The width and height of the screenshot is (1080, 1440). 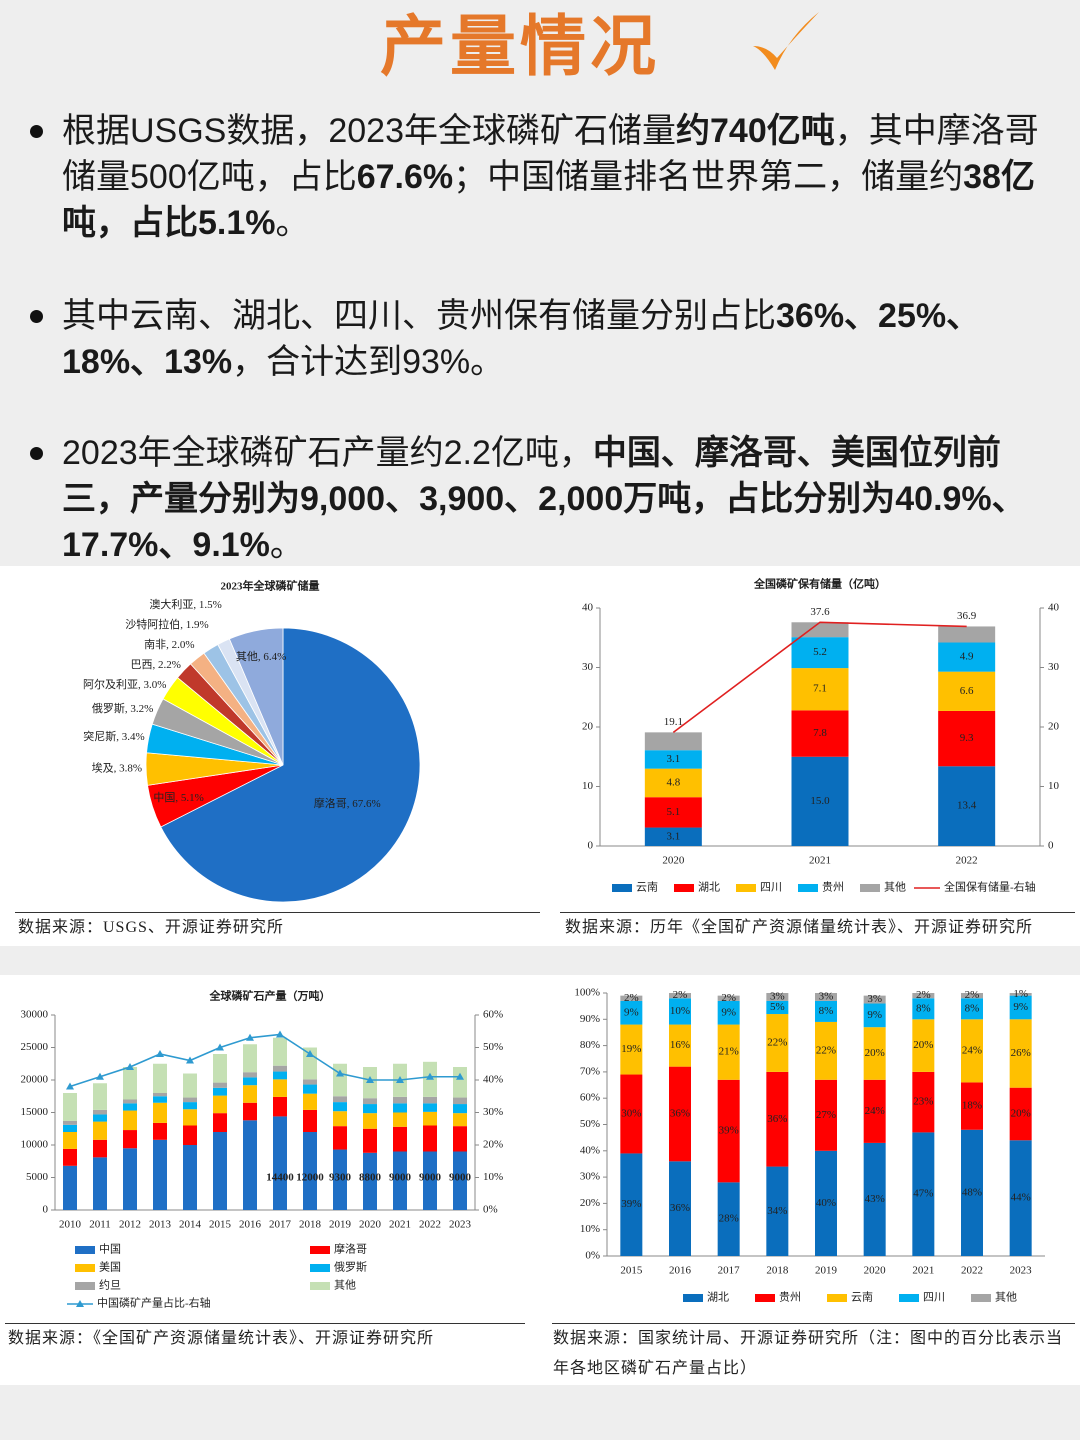 I want to click on y2-tick-label: 0%, so click(x=490, y=1210).